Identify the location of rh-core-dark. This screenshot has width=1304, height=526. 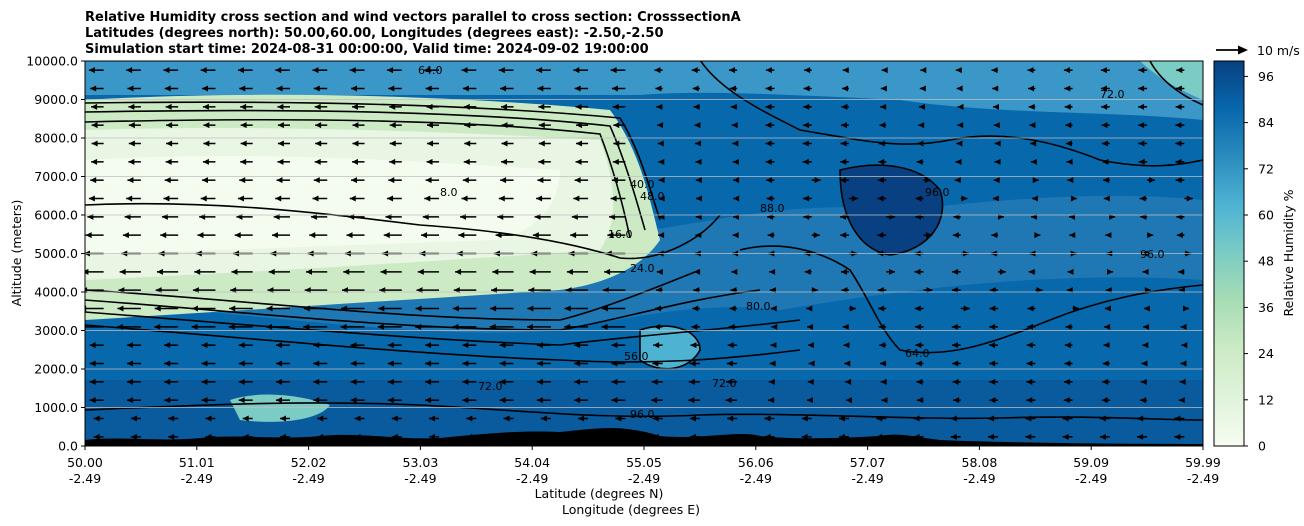
(891, 210).